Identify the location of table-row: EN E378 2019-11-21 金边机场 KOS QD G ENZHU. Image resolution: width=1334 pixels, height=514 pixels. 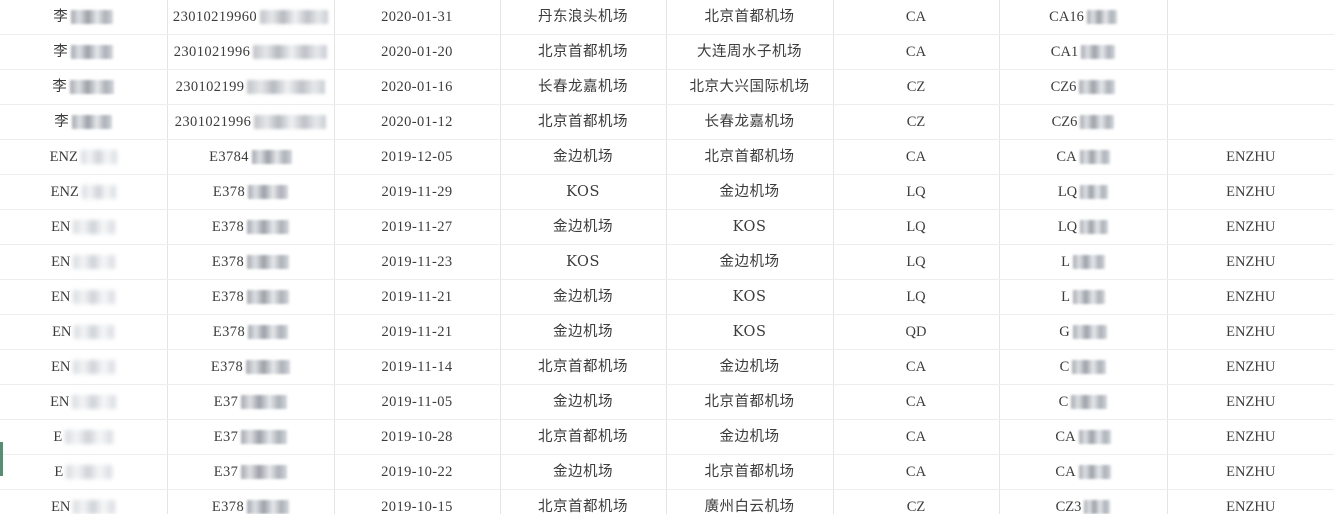
(667, 332).